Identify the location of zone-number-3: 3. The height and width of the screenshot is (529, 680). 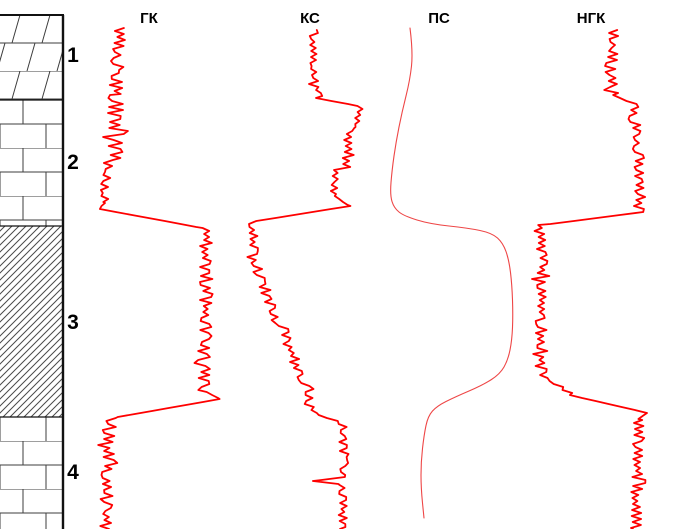
(73, 322).